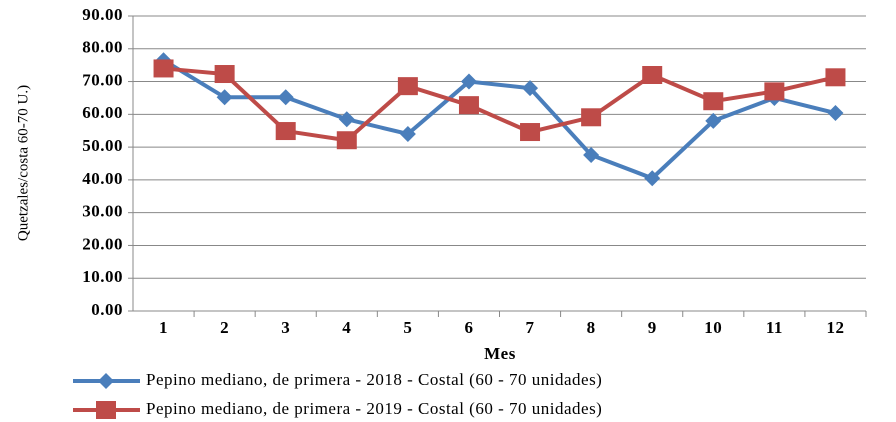 Image resolution: width=896 pixels, height=422 pixels. What do you see at coordinates (713, 327) in the screenshot?
I see `x-tick-label: 10` at bounding box center [713, 327].